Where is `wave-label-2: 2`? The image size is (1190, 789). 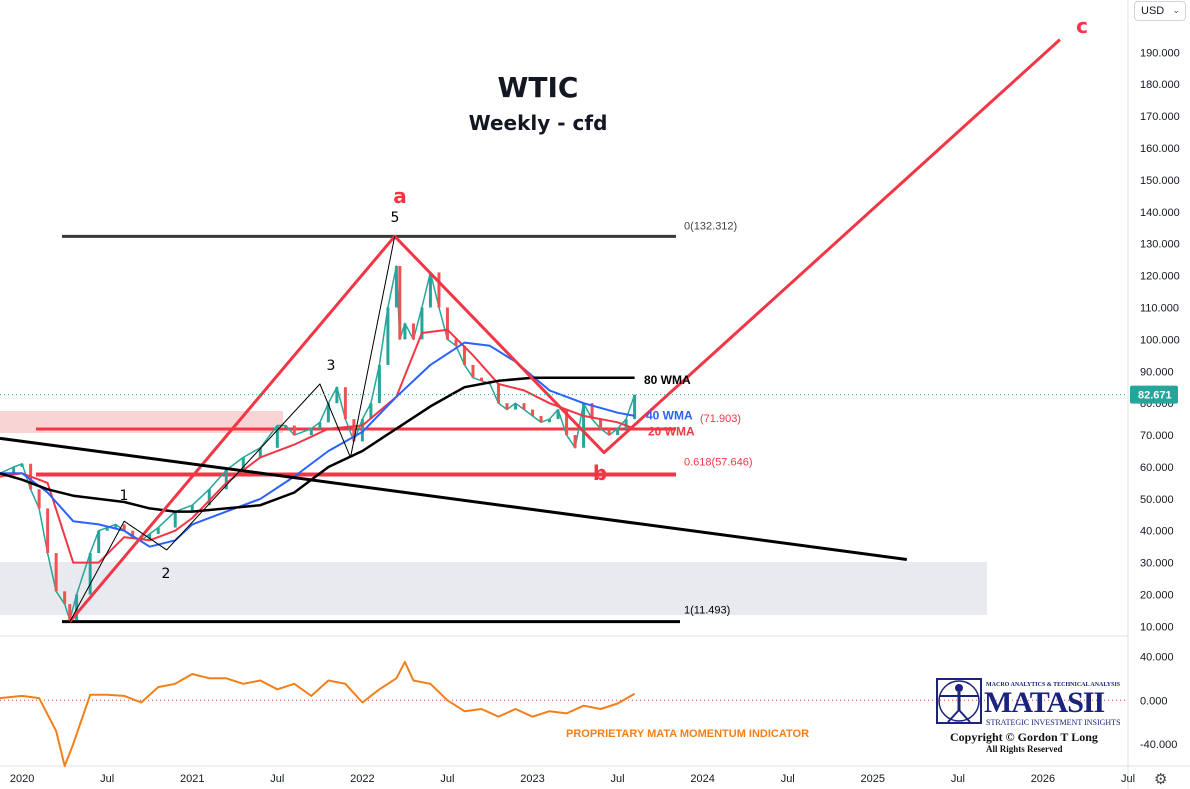 wave-label-2: 2 is located at coordinates (166, 574).